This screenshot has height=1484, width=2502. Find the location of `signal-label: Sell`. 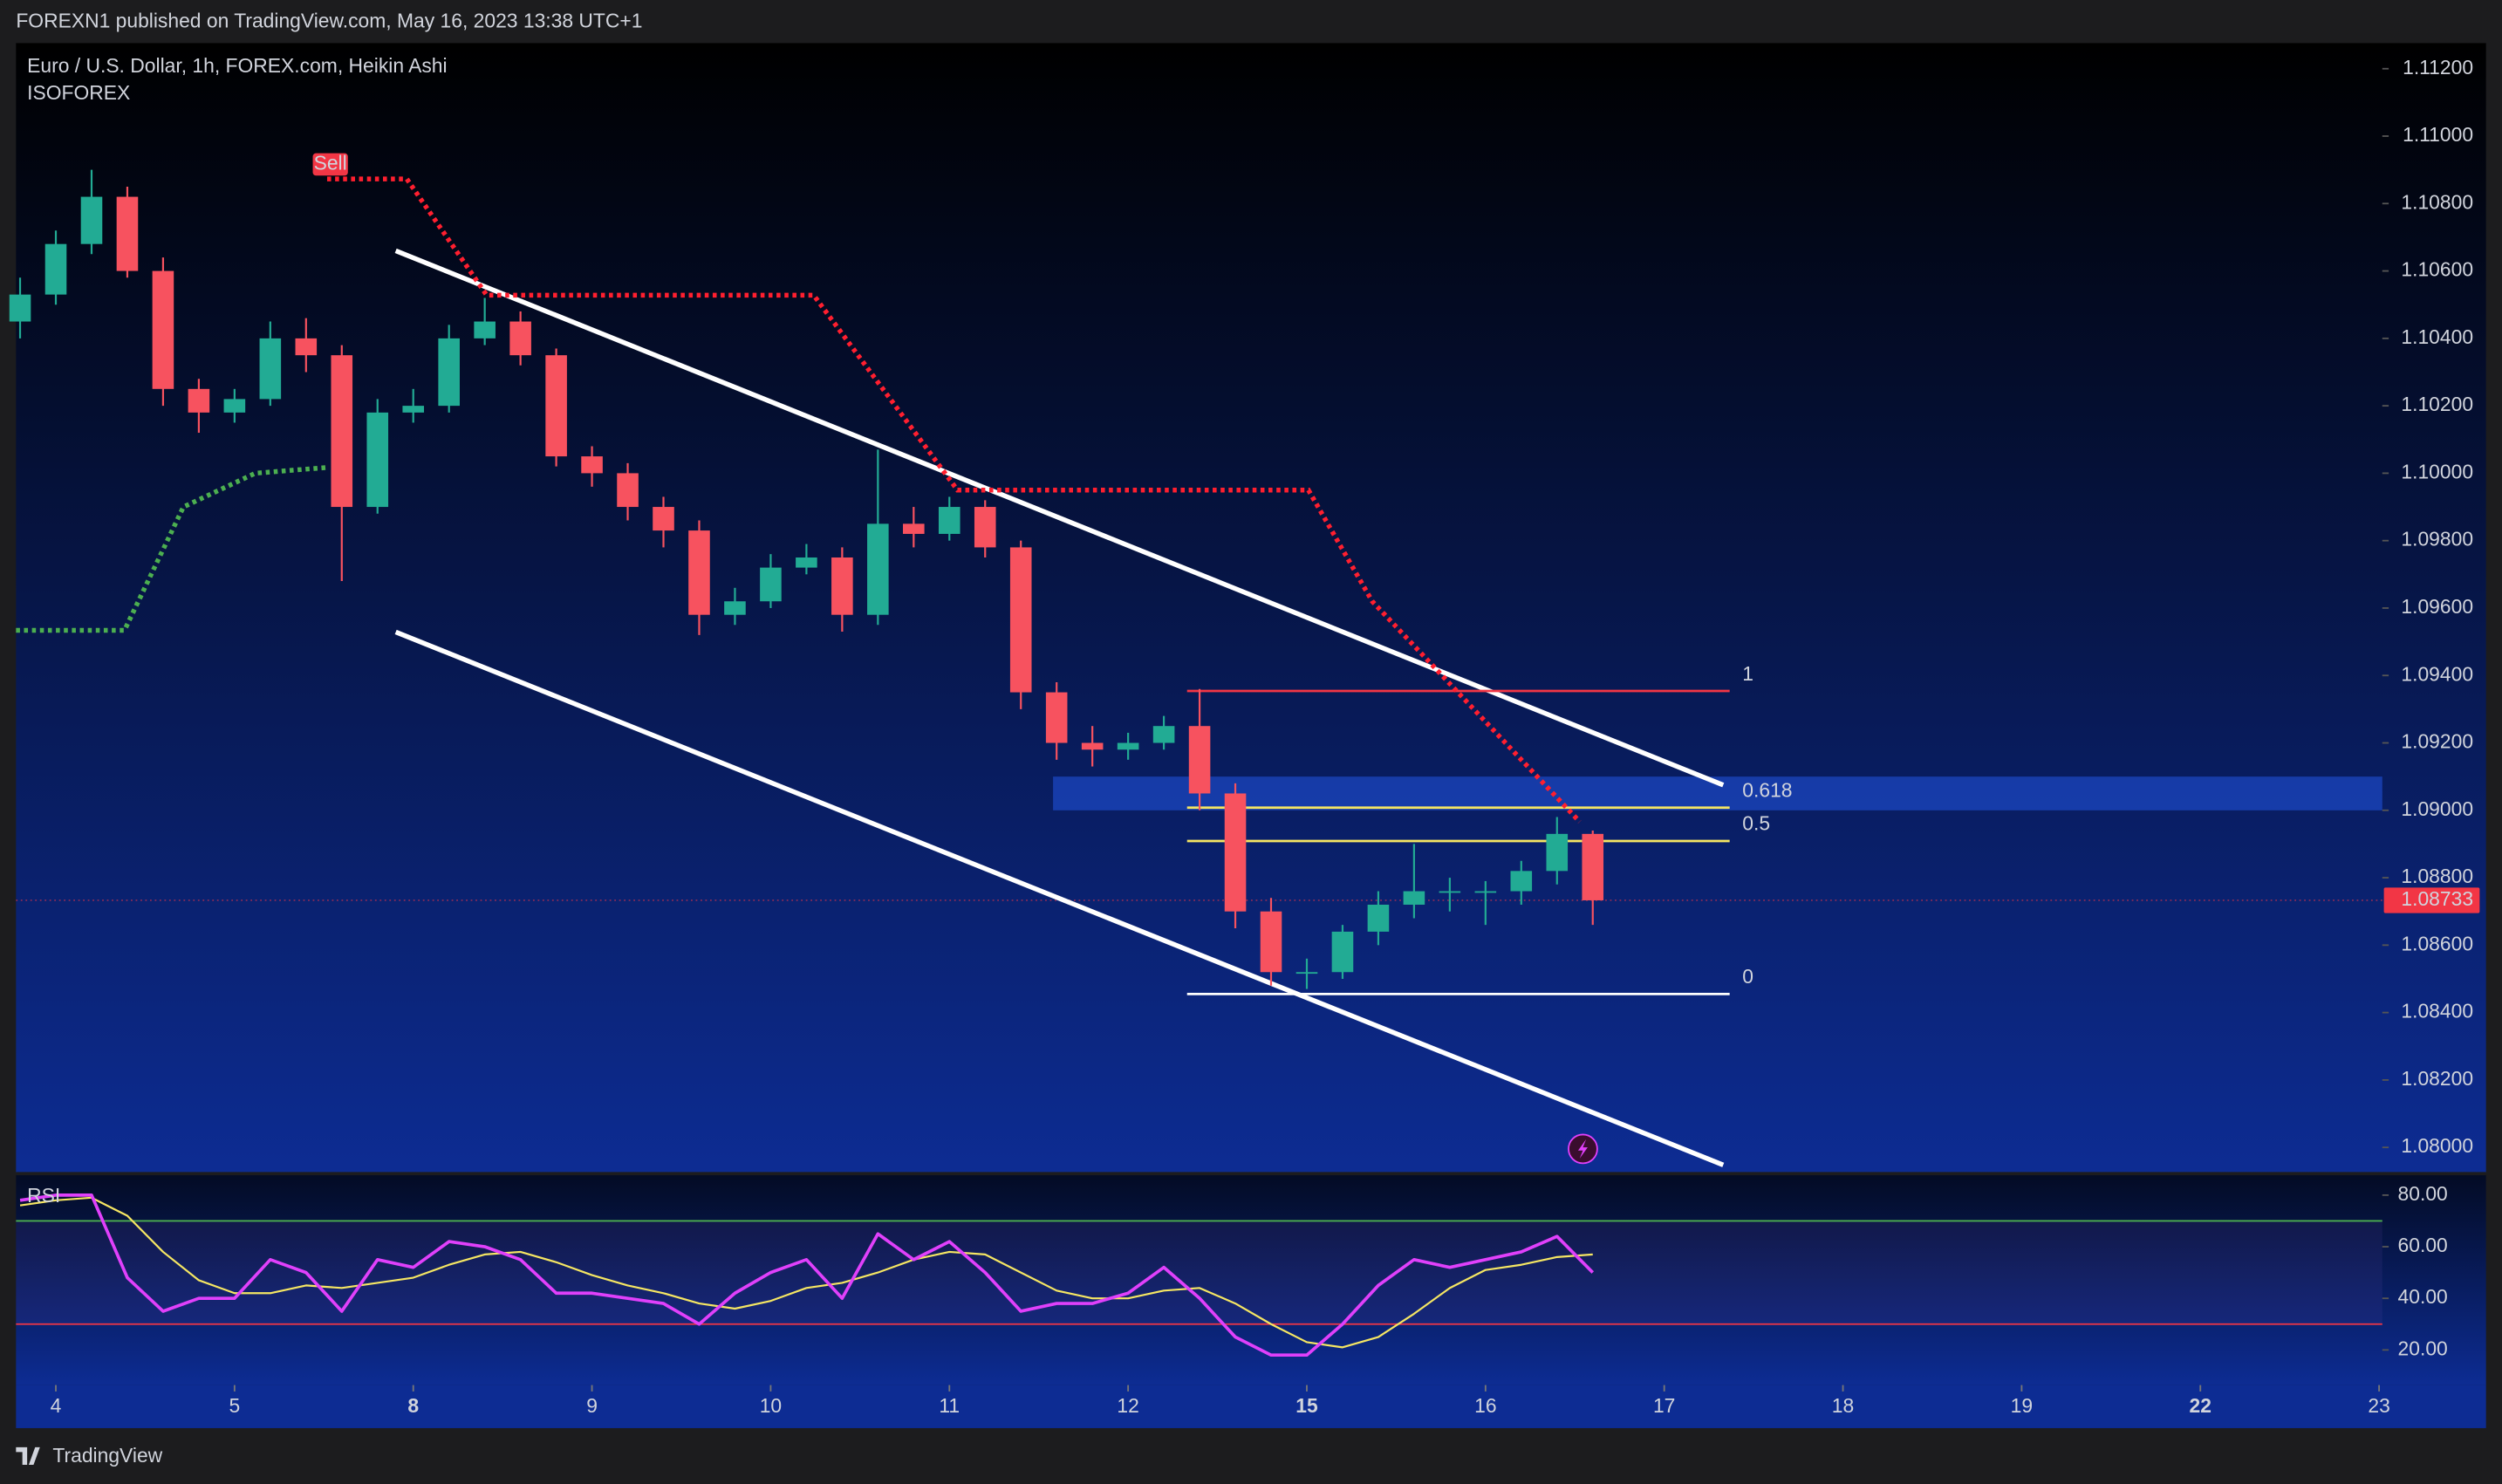

signal-label: Sell is located at coordinates (330, 163).